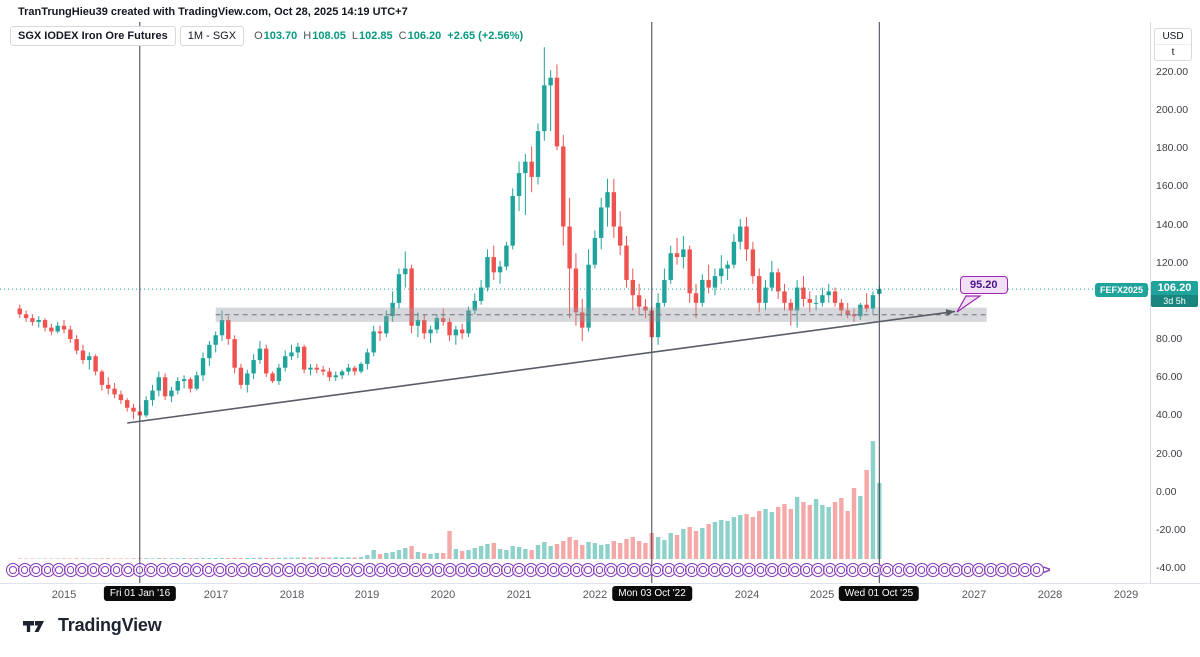 This screenshot has height=657, width=1200. I want to click on interval-exchange: 1M - SGX, so click(212, 36).